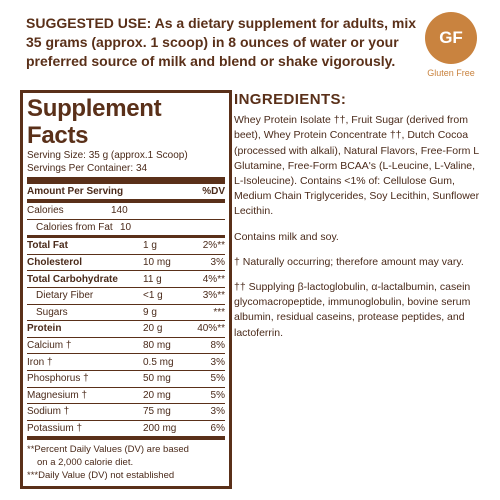 This screenshot has height=500, width=500. Describe the element at coordinates (157, 395) in the screenshot. I see `nutrient-amount: 20 mg` at that location.